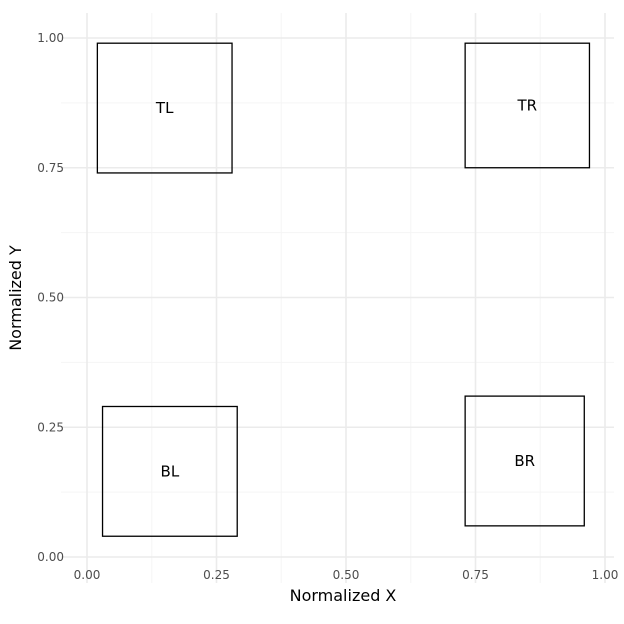 This screenshot has width=624, height=624. I want to click on y-tick-label: 0.75, so click(50, 168).